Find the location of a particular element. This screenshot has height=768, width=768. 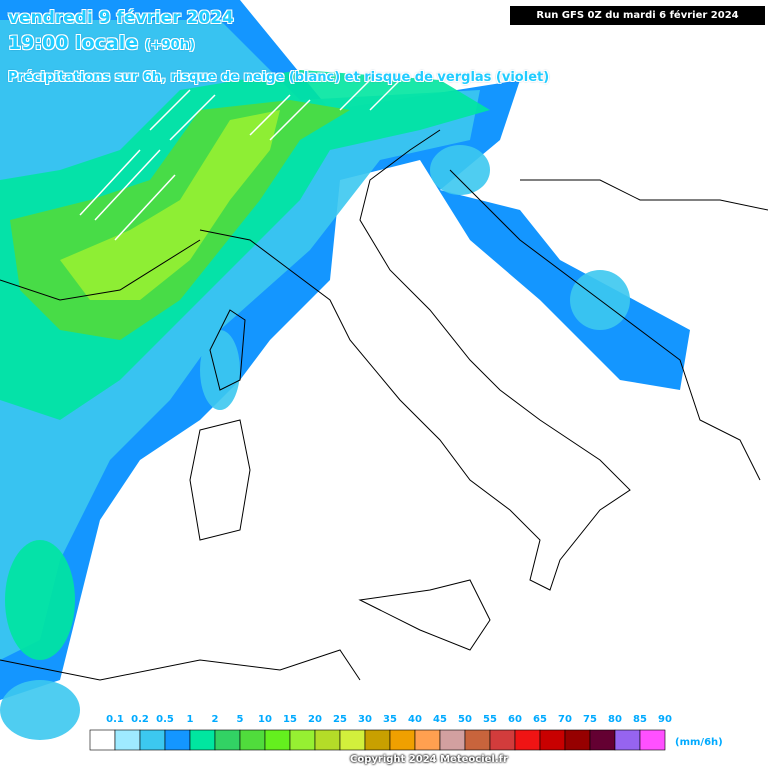

precip-heavier is located at coordinates (170, 205).